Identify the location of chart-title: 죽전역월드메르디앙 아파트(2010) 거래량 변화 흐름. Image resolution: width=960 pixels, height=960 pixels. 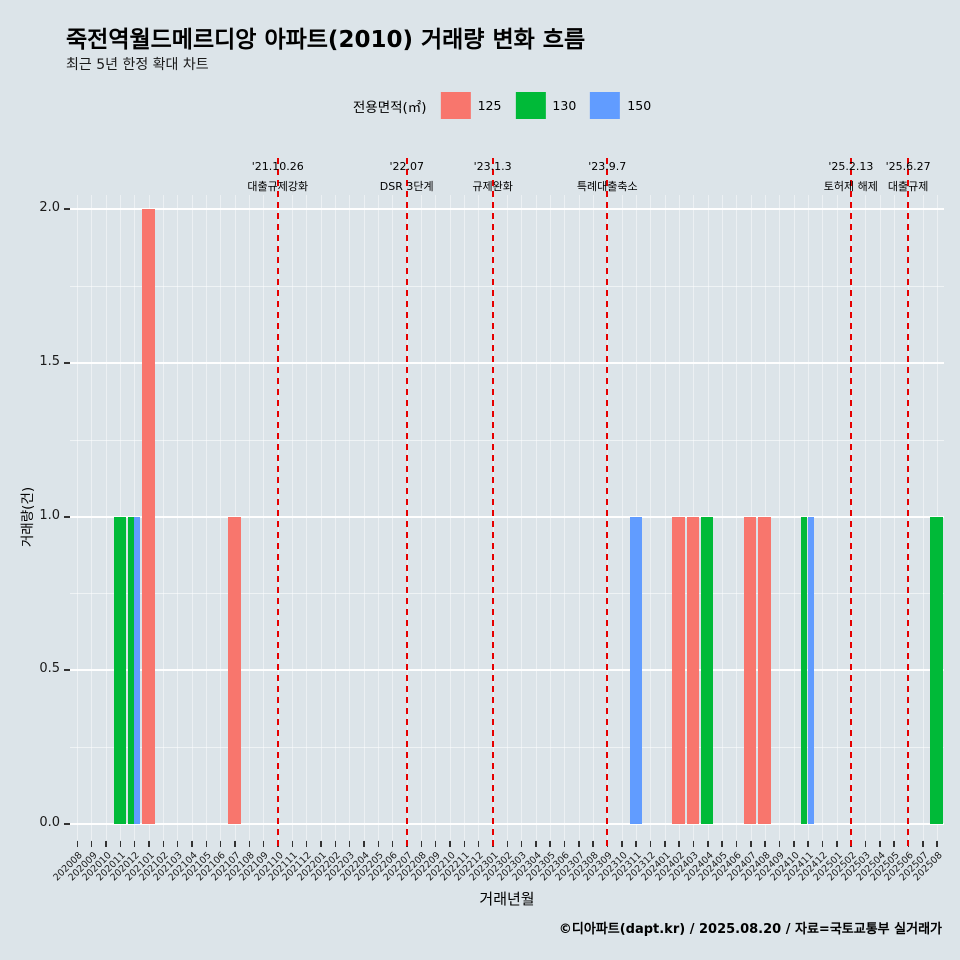
(326, 40).